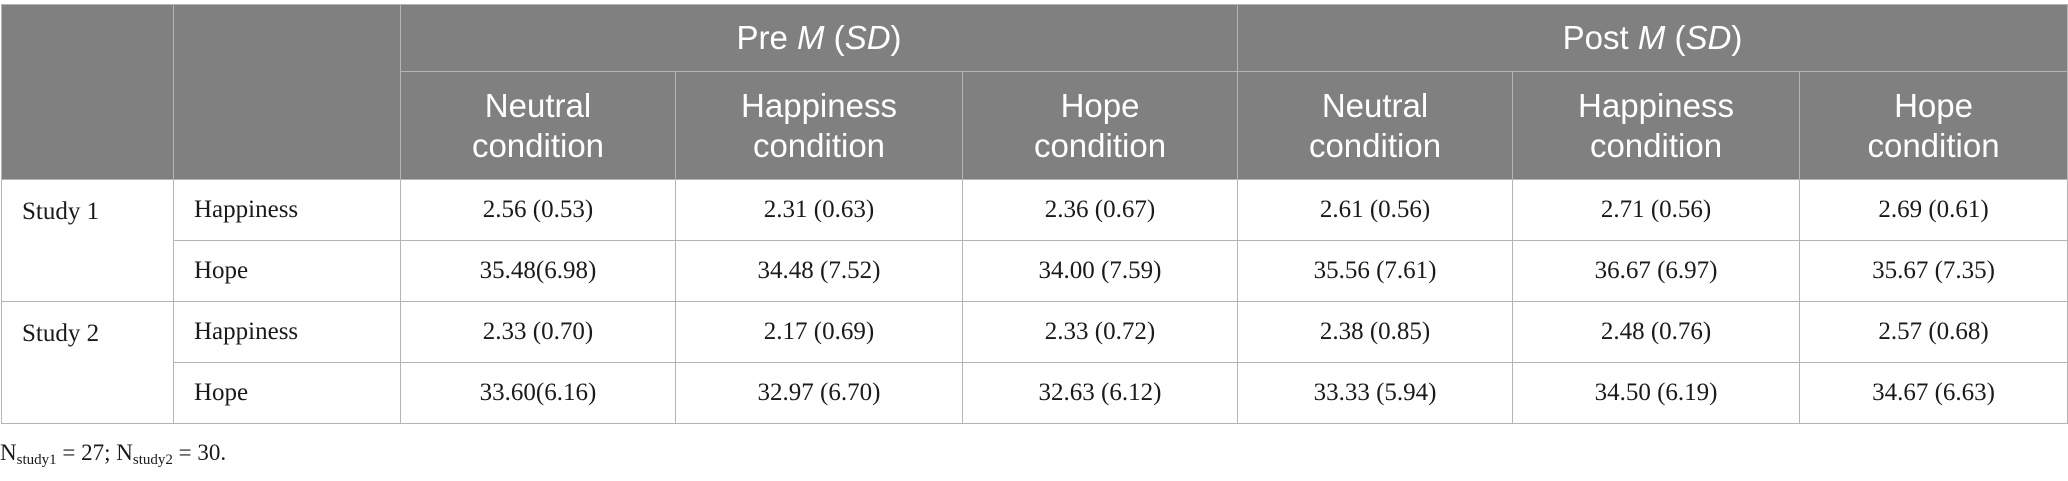  Describe the element at coordinates (1933, 332) in the screenshot. I see `table-cell: 2.57 (0.68)` at that location.